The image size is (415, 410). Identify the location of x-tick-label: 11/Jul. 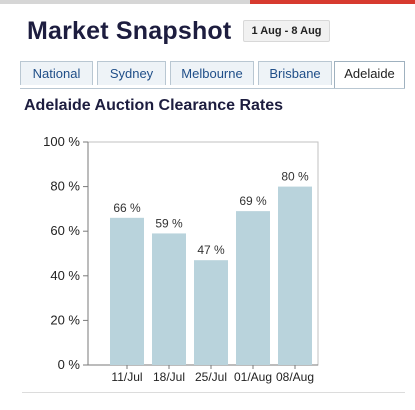
(126, 377).